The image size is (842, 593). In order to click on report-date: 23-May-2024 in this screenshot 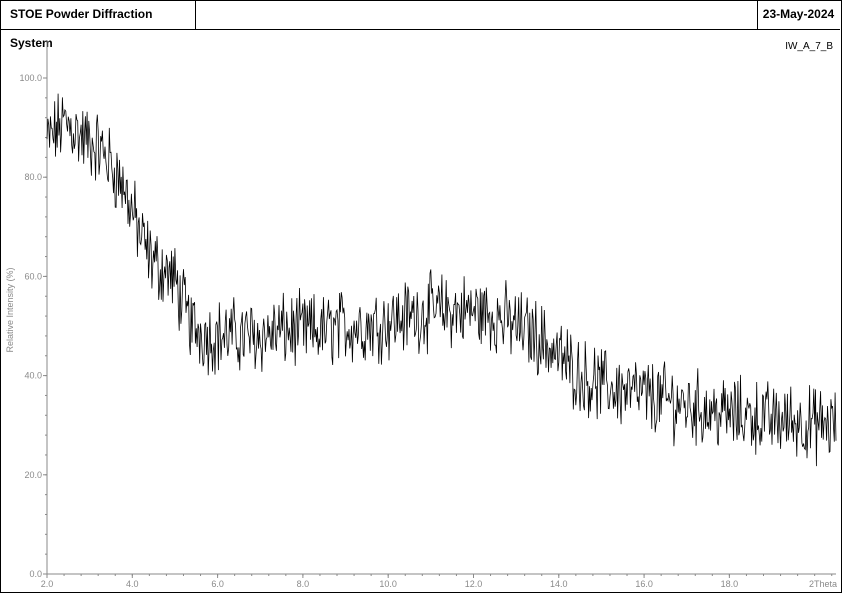, I will do `click(798, 14)`.